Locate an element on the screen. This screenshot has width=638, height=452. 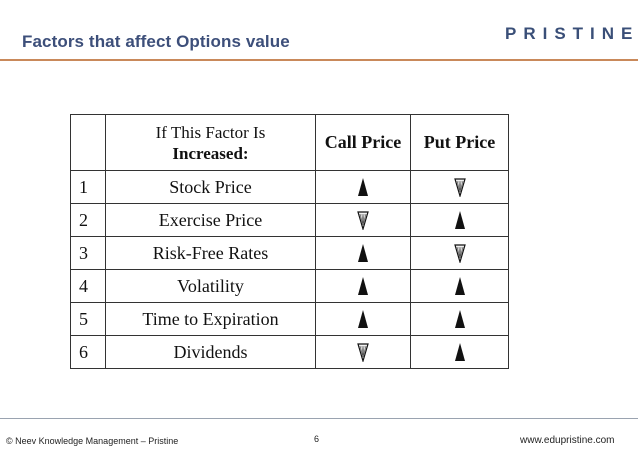
table-row: 2 Exercise Price is located at coordinates (289, 220).